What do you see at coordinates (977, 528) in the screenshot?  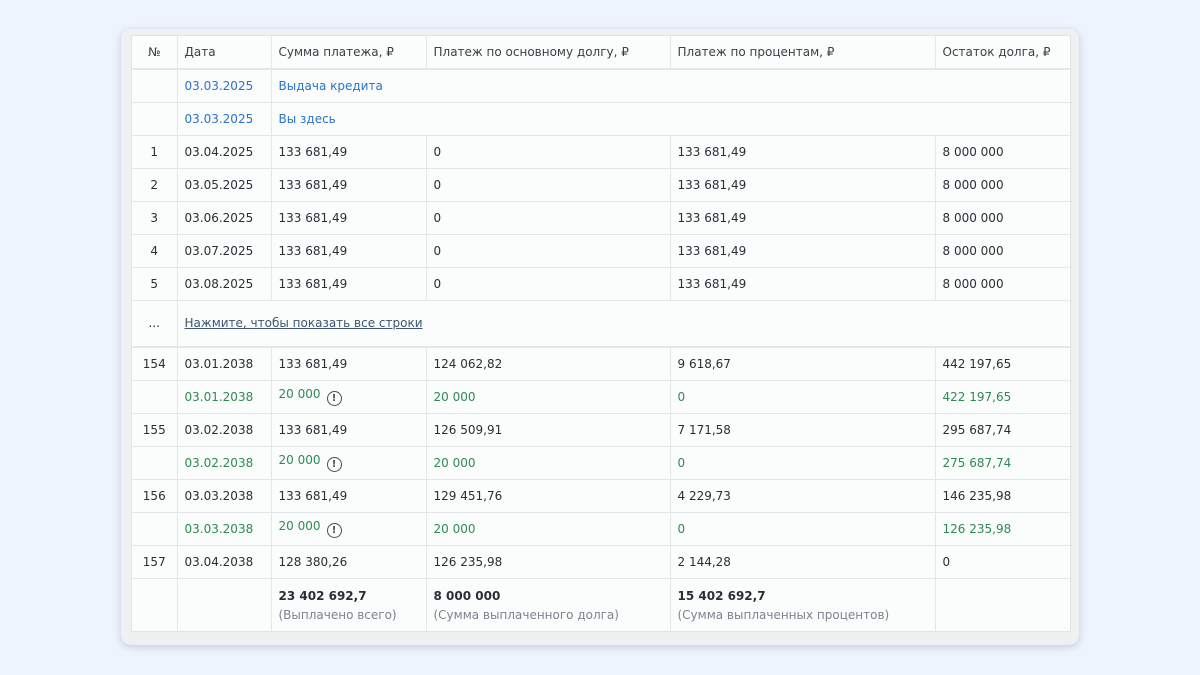 I see `cell-balance-text: 126 235,98` at bounding box center [977, 528].